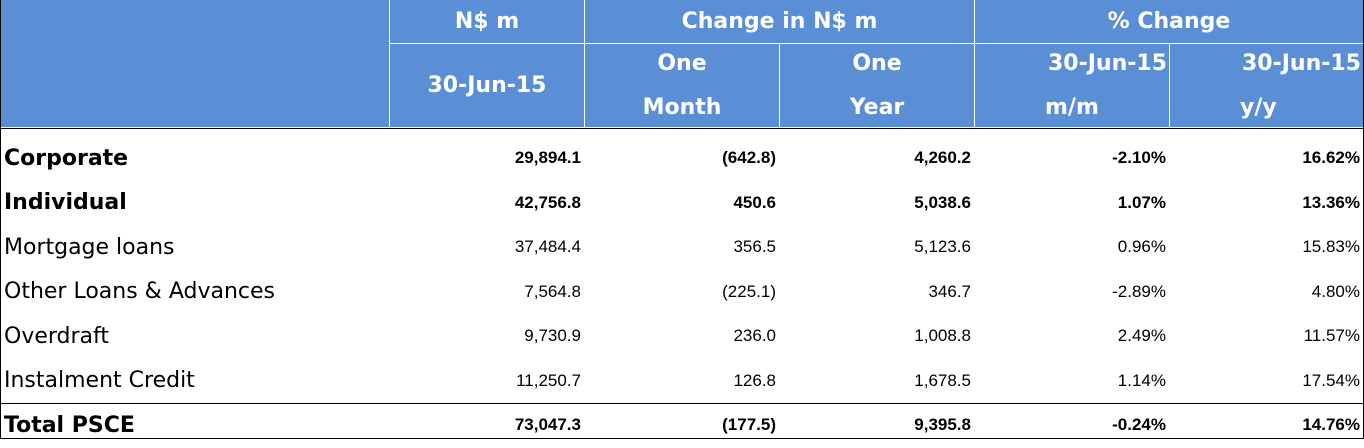  What do you see at coordinates (69, 425) in the screenshot?
I see `row-label: Total PSCE` at bounding box center [69, 425].